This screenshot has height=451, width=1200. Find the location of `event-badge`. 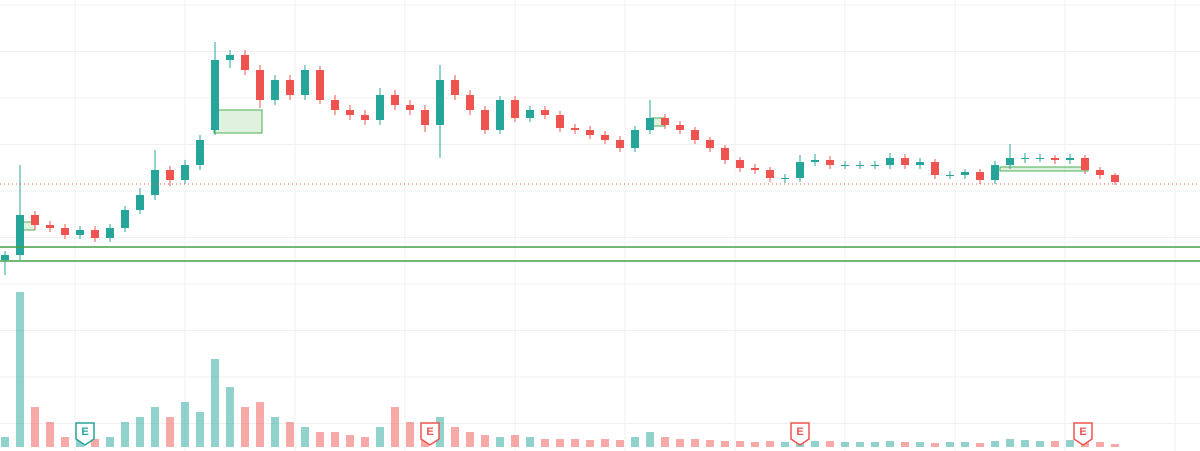

event-badge is located at coordinates (1083, 434).